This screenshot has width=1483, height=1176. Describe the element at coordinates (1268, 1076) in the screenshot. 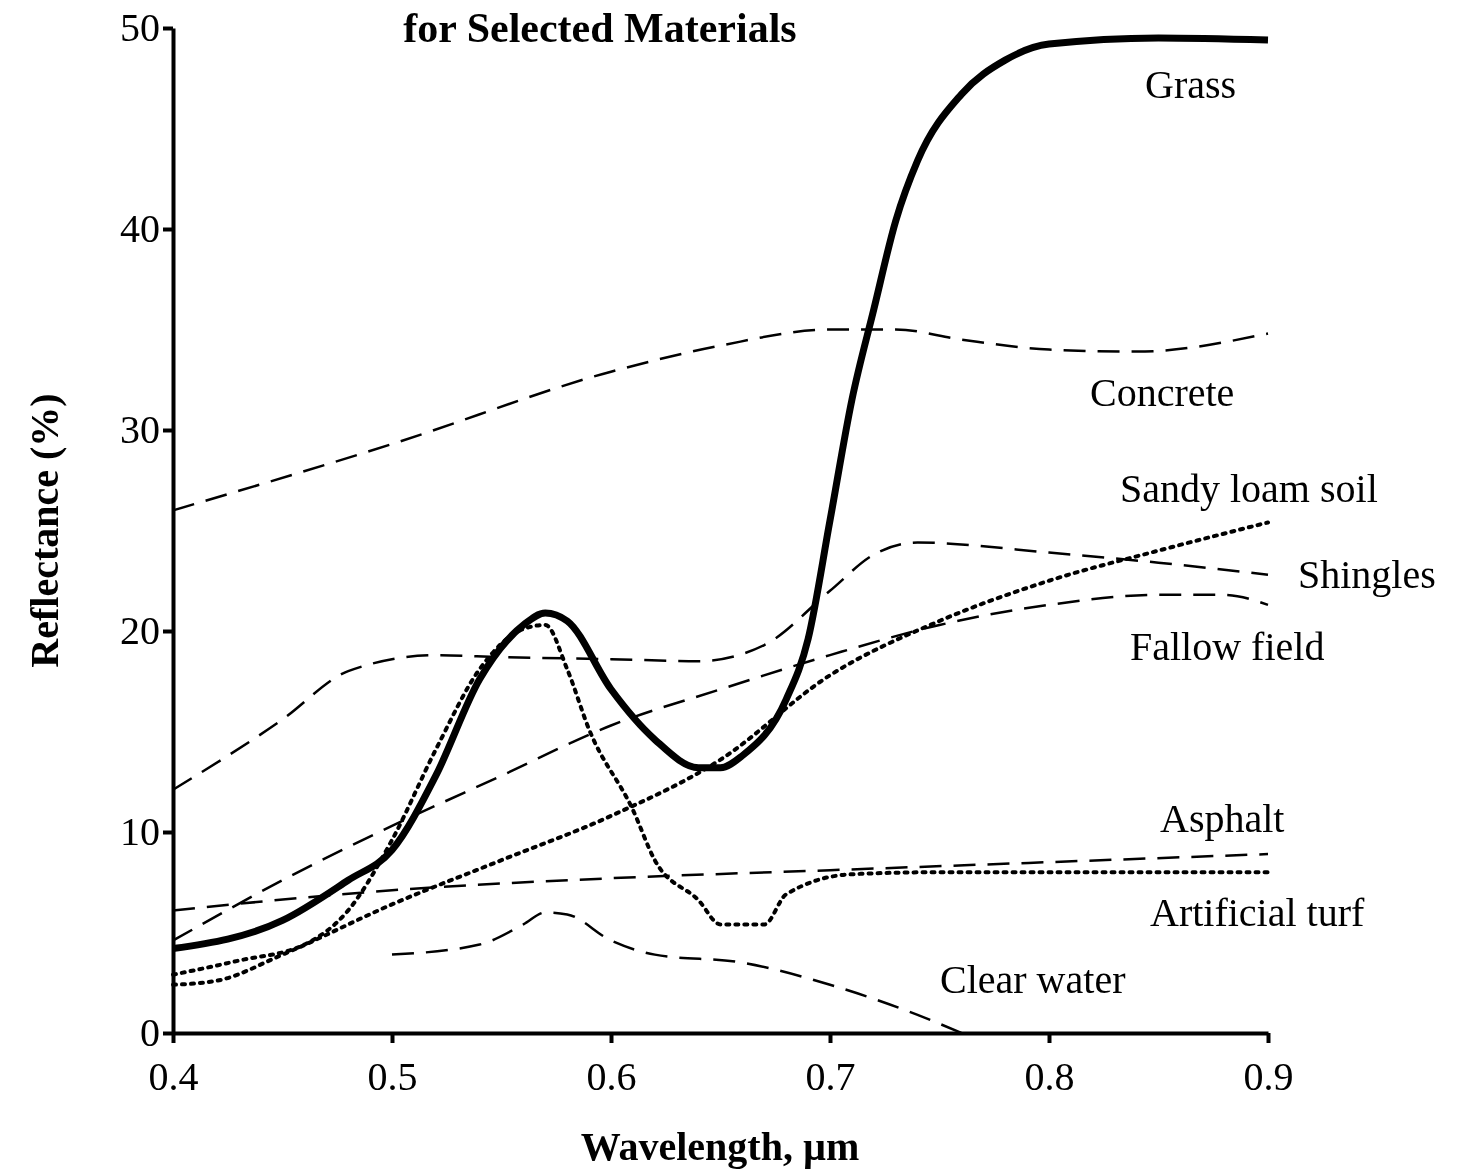

I see `x-tick-label: 0.9` at that location.